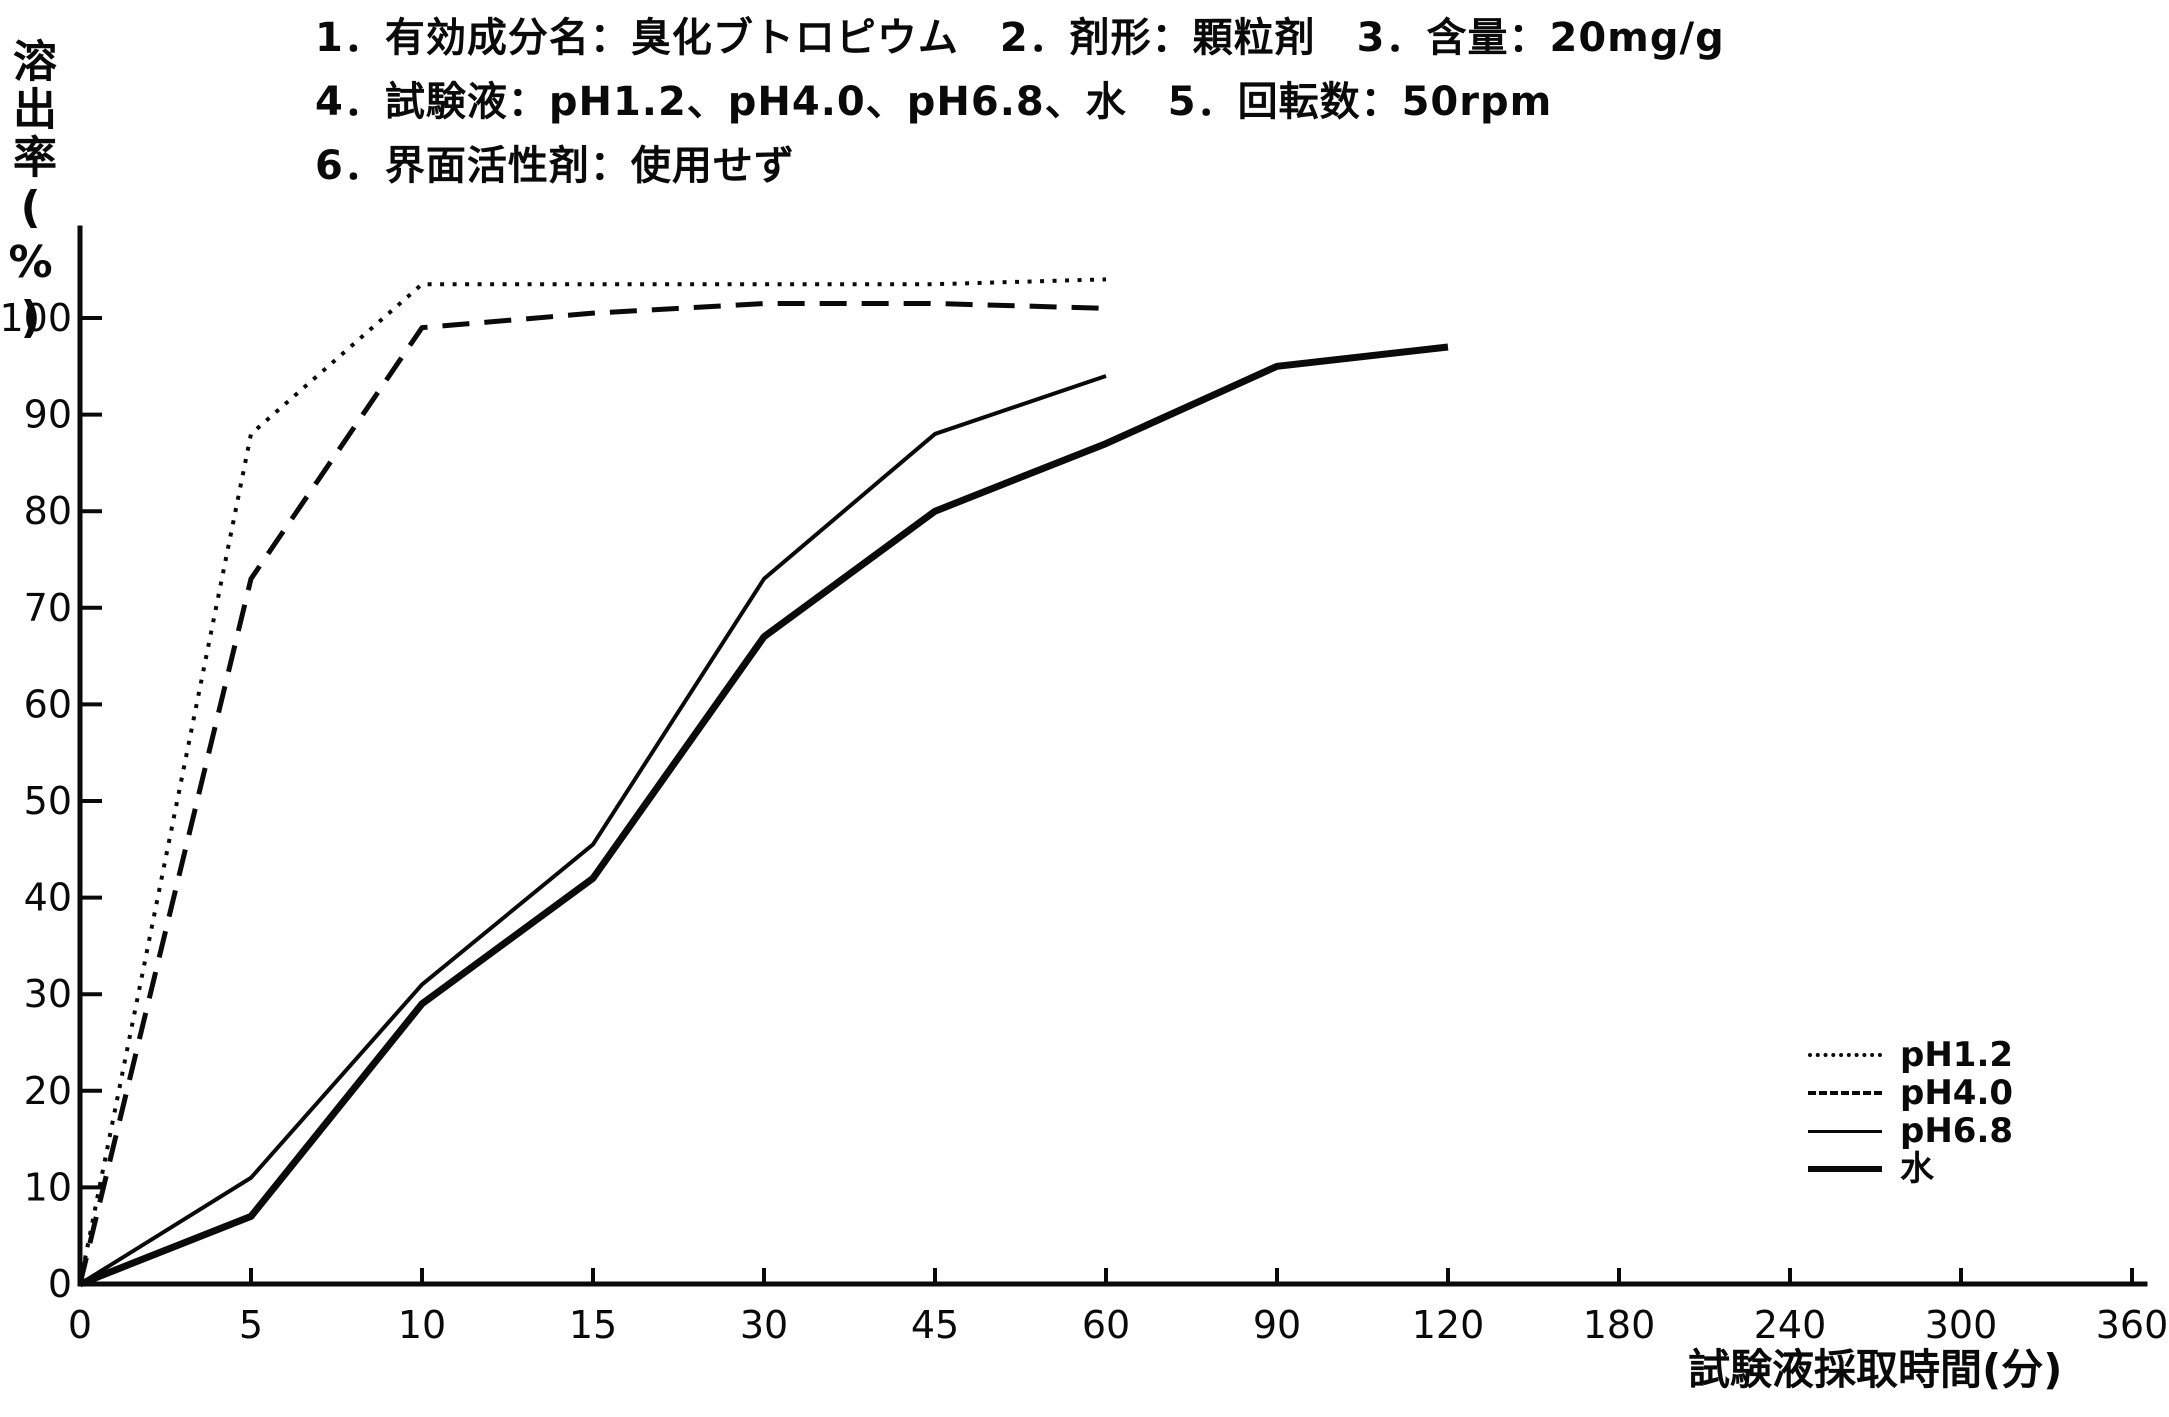  What do you see at coordinates (1845, 1131) in the screenshot?
I see `legend-sample-thin-solid-line` at bounding box center [1845, 1131].